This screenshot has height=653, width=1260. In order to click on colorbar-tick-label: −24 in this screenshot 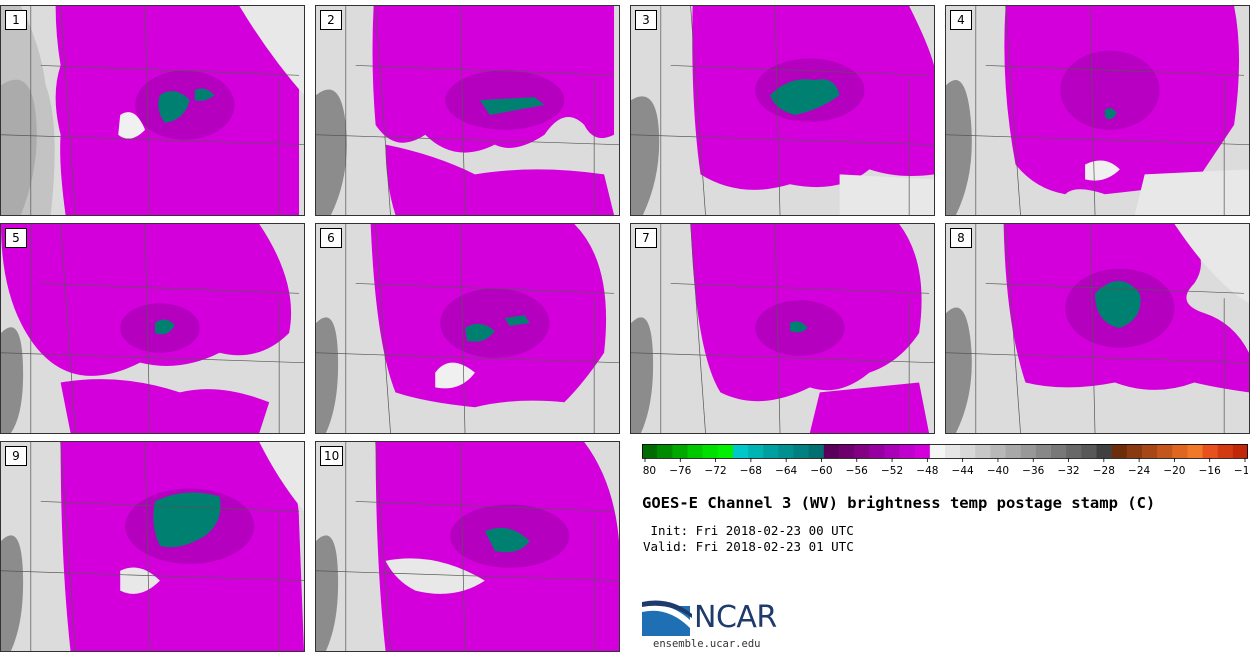, I will do `click(1139, 471)`.